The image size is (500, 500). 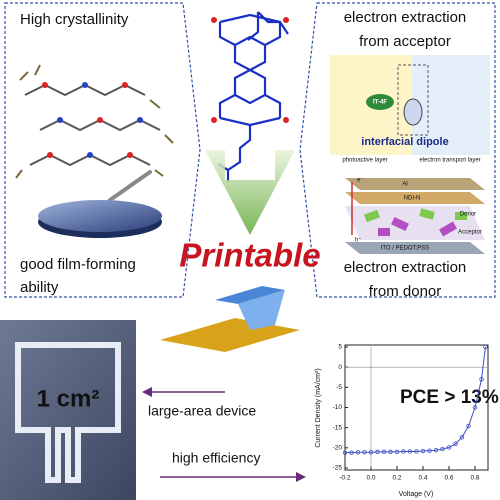 What do you see at coordinates (250, 70) in the screenshot?
I see `oxygens` at bounding box center [250, 70].